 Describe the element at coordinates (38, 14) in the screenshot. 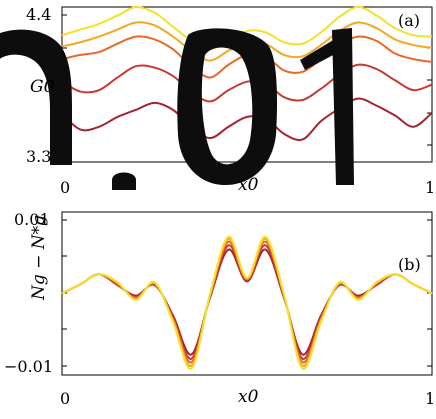

I see `panel-a-ytick-top: 4.4` at that location.